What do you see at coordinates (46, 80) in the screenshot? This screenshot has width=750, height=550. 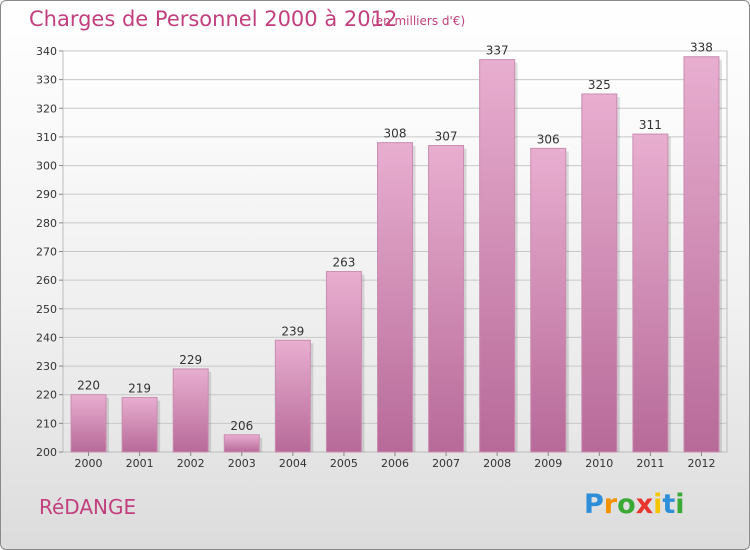 I see `y-tick-label: 330` at bounding box center [46, 80].